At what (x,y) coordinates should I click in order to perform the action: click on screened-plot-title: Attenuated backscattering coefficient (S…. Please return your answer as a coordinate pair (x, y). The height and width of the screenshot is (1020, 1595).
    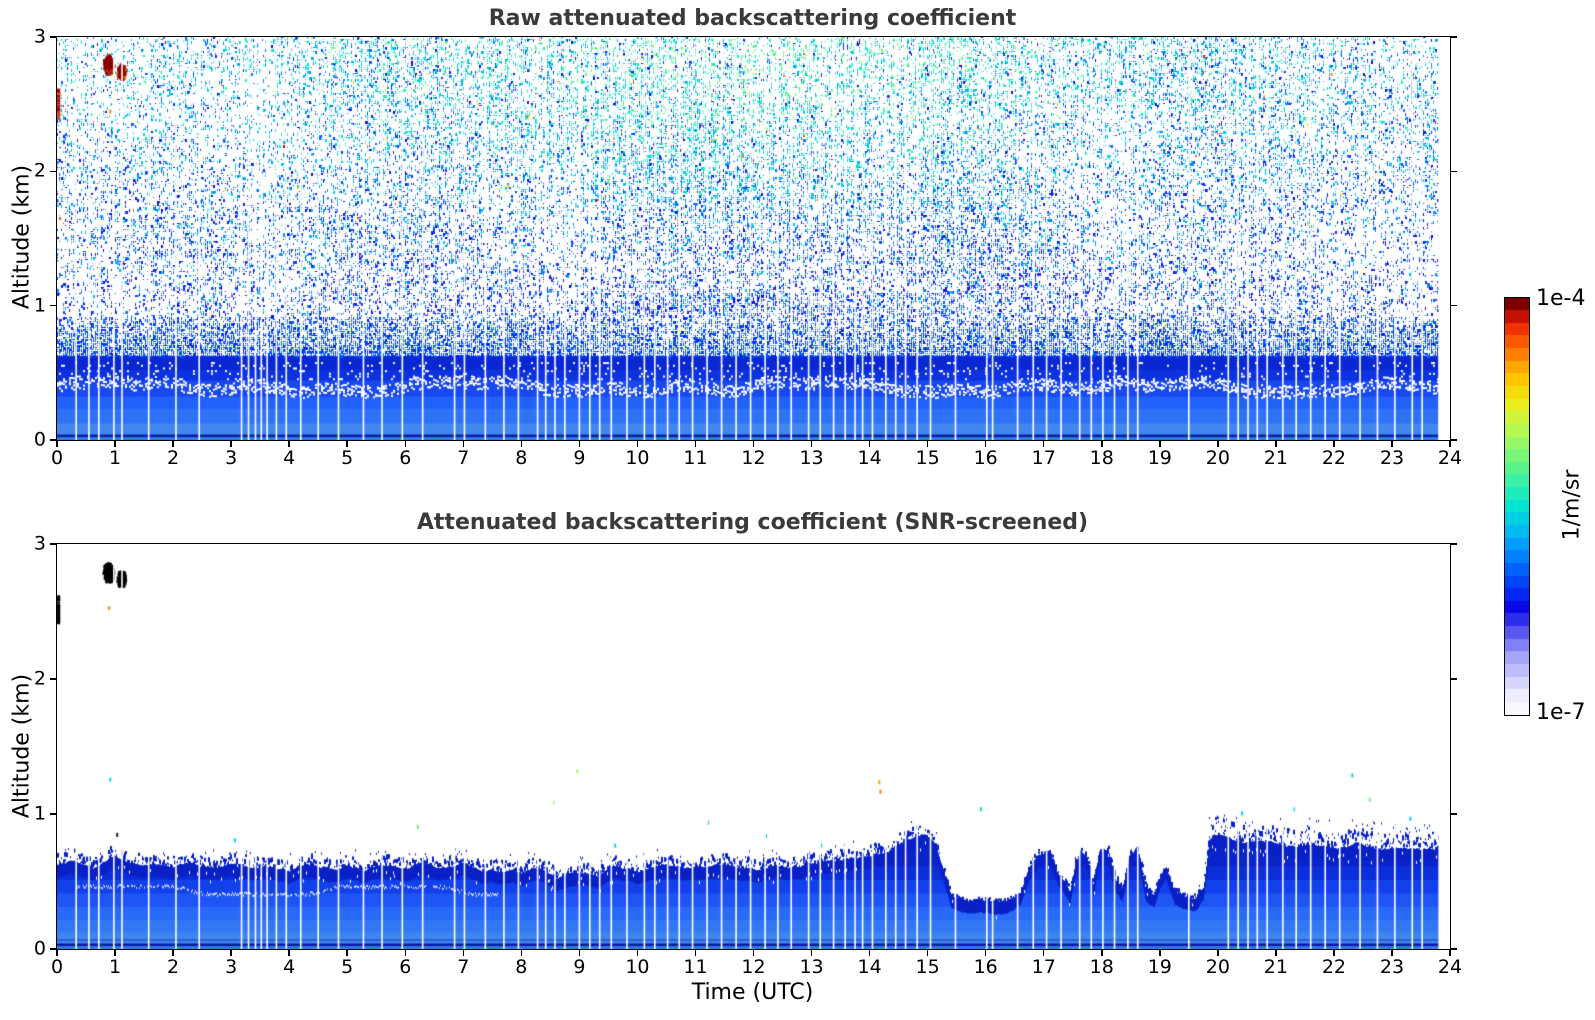
    Looking at the image, I should click on (752, 522).